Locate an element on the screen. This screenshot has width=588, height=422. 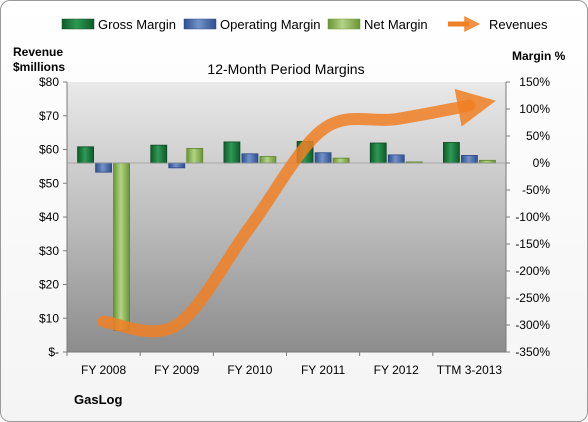
right-tick-label: -350% is located at coordinates (532, 352).